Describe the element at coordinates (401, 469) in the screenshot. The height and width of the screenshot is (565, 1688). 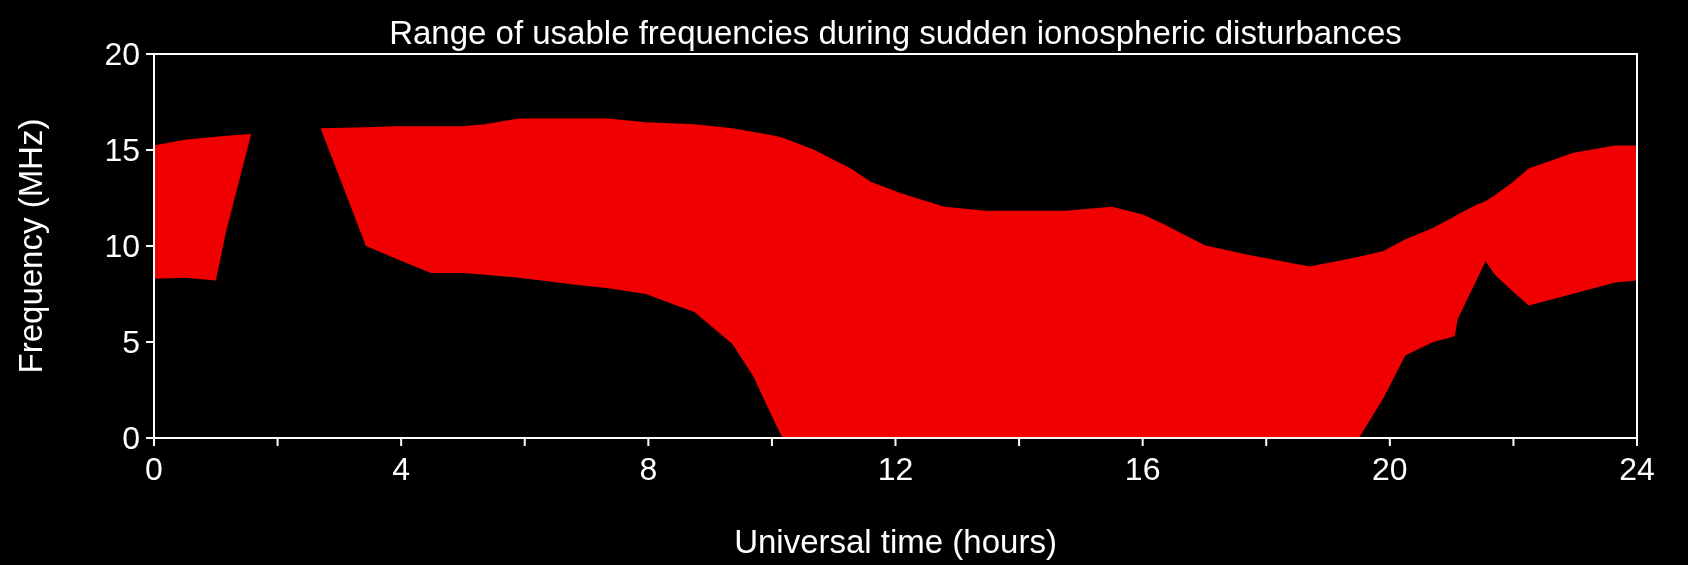
I see `x-tick-label: 4` at that location.